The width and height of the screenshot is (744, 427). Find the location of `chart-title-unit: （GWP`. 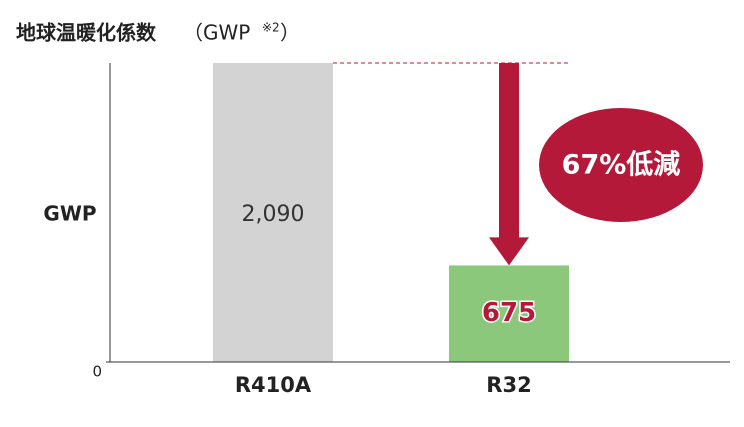

chart-title-unit: （GWP is located at coordinates (216, 33).